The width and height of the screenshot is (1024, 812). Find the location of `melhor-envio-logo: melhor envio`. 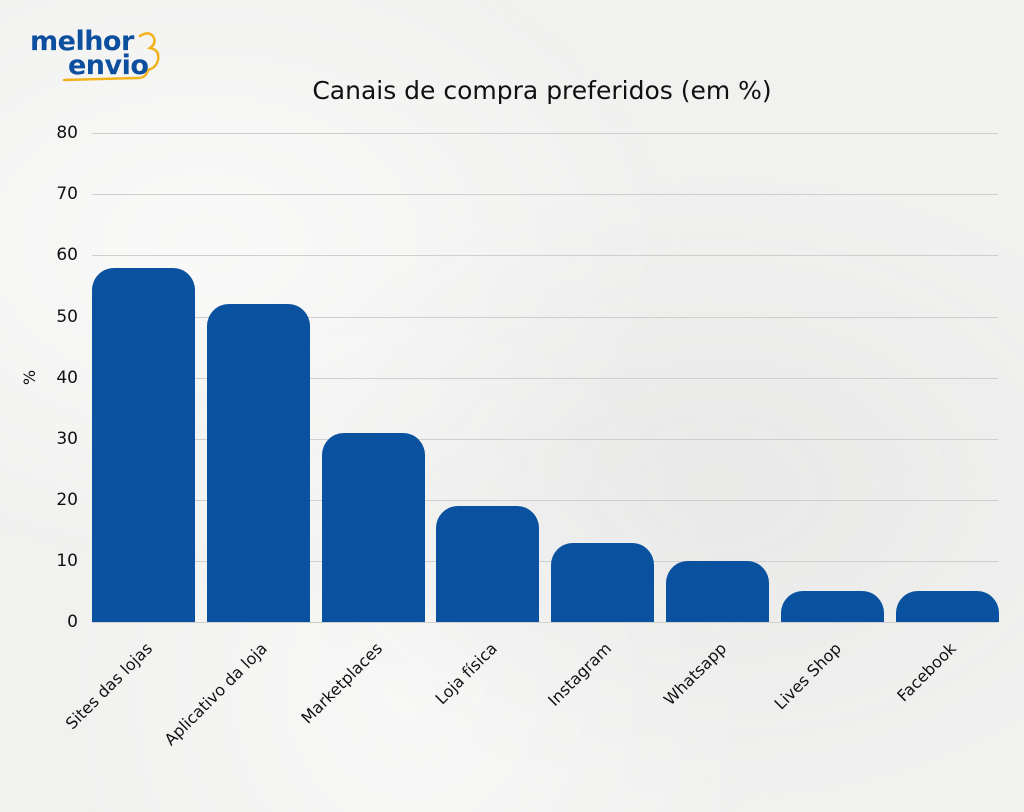

melhor-envio-logo: melhor envio is located at coordinates (103, 52).